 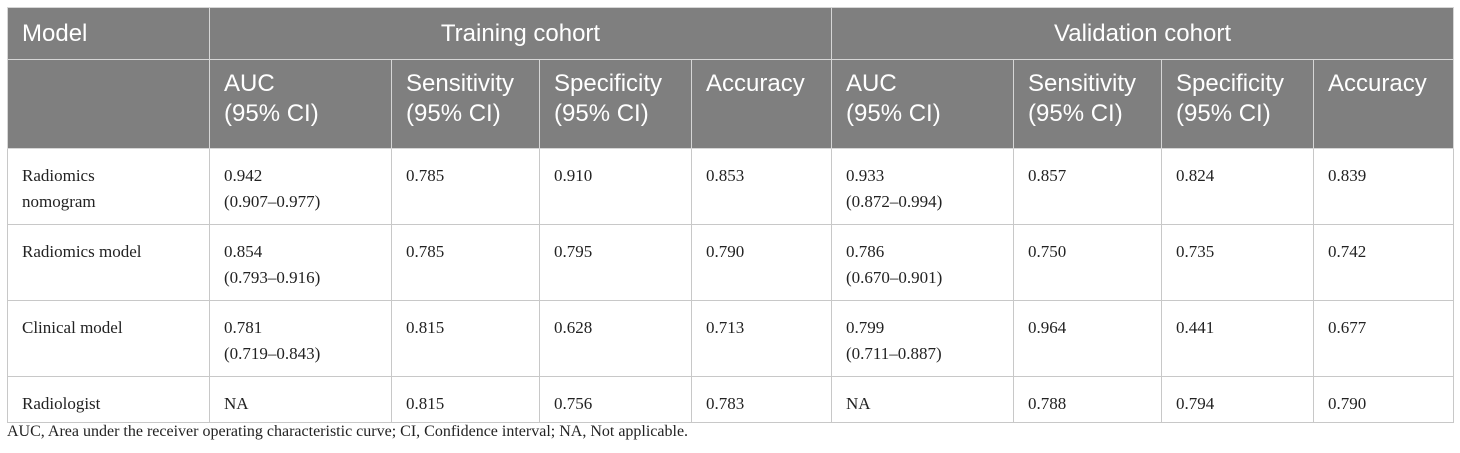 I want to click on auc-value: 0.786, so click(x=865, y=251).